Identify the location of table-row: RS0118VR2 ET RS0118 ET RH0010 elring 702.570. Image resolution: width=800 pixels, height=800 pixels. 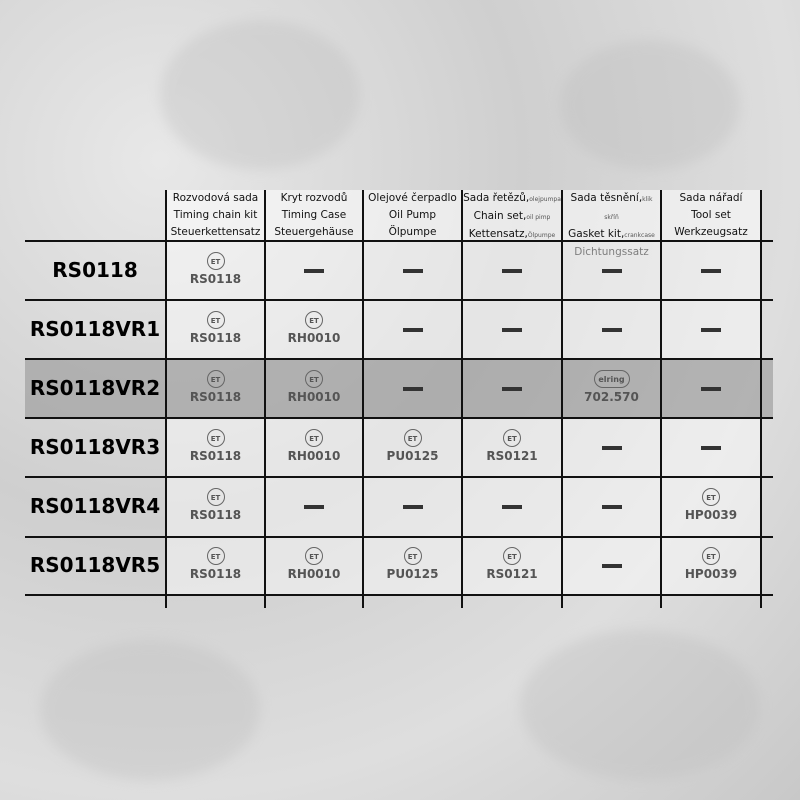
(399, 388).